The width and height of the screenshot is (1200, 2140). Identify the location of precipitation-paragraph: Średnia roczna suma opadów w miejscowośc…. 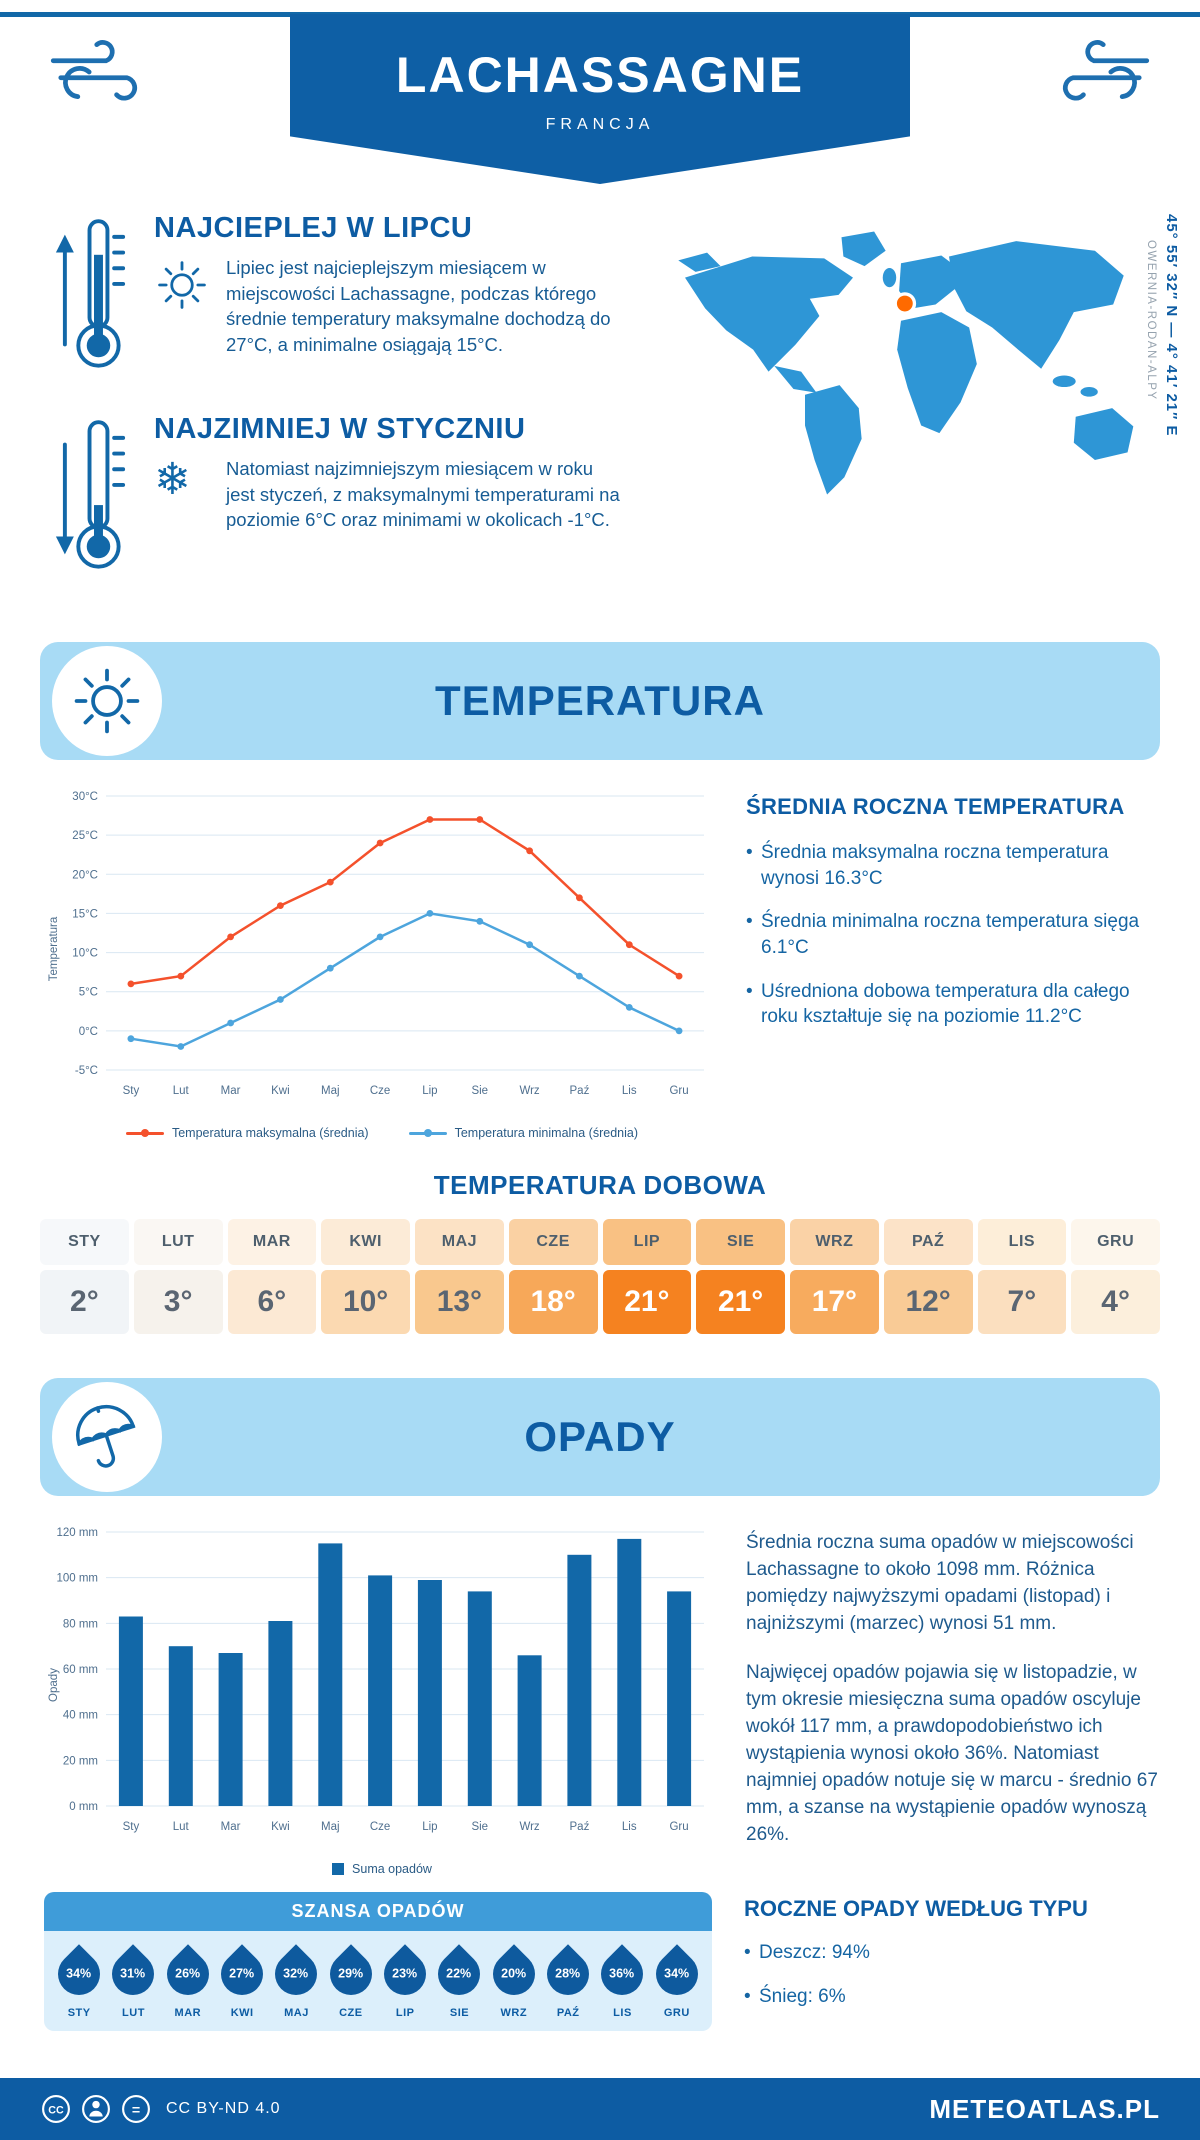
(940, 1583).